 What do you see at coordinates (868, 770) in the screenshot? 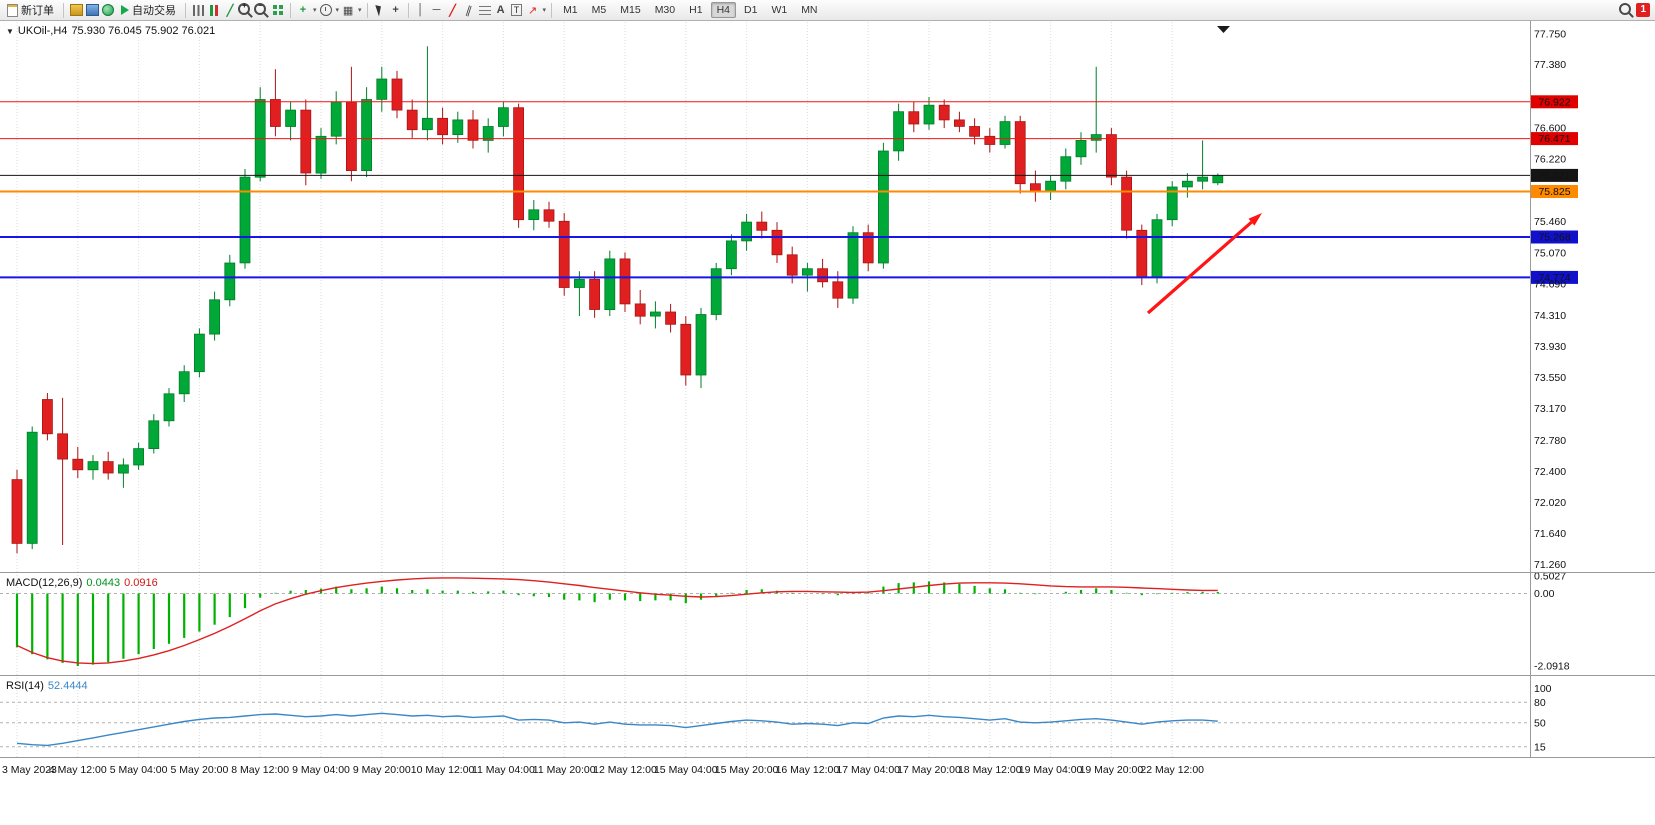
I see `time-label: 17 May 04:00` at bounding box center [868, 770].